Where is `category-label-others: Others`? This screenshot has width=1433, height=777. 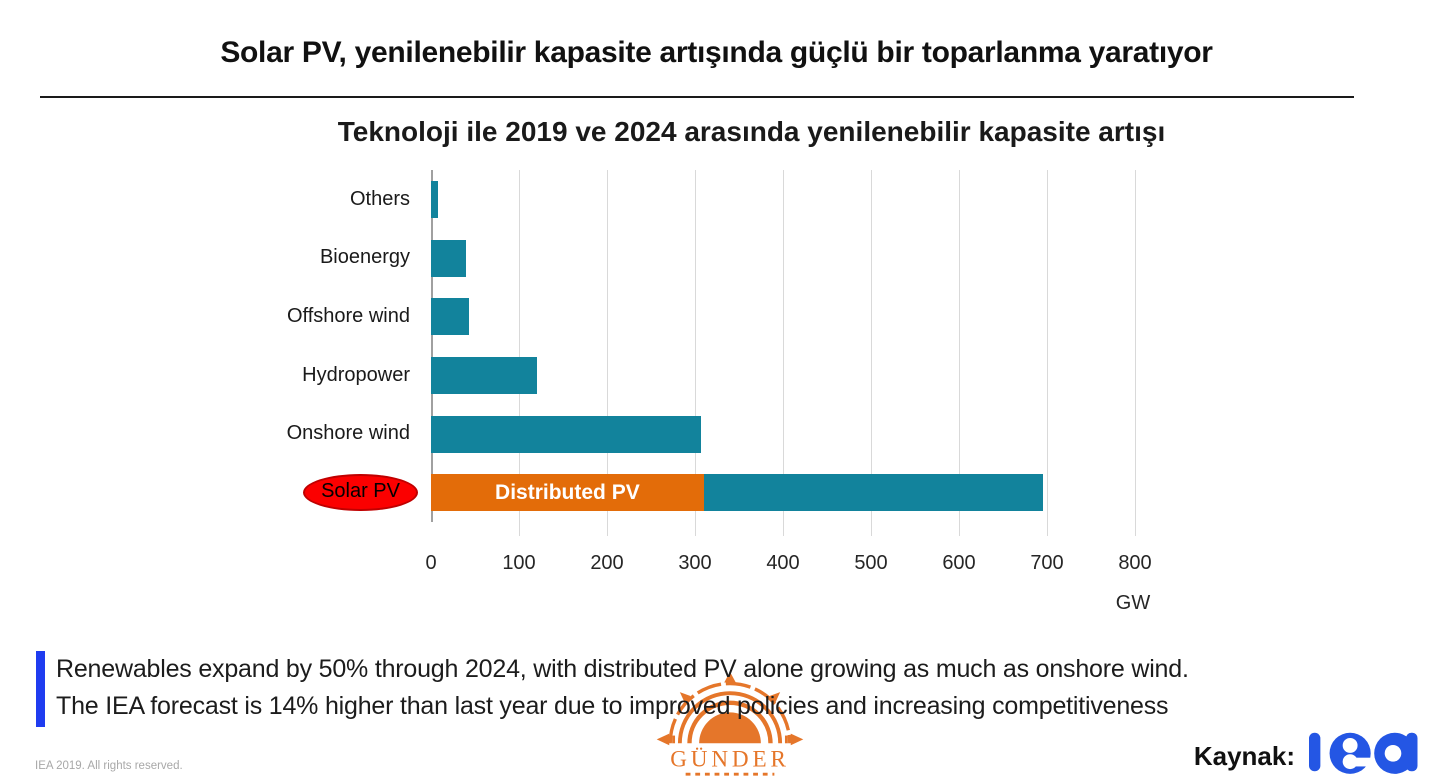 category-label-others: Others is located at coordinates (379, 198).